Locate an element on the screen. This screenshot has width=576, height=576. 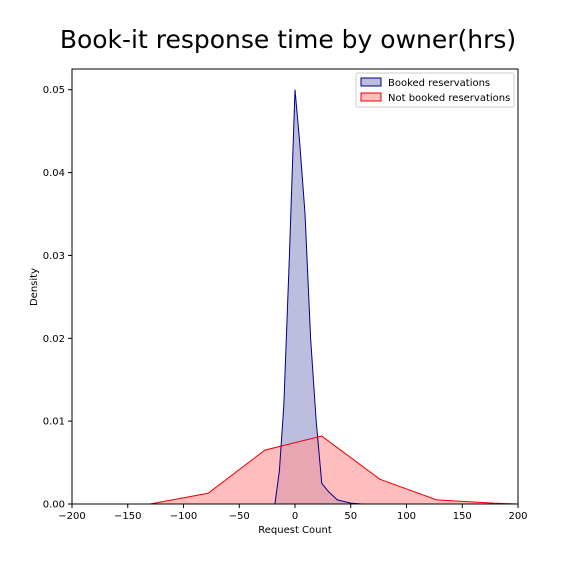
x-tick-label: 150 is located at coordinates (462, 516).